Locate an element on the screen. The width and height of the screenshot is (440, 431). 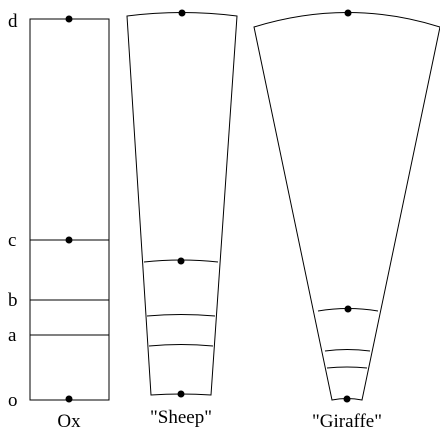
giraffe-dot-bottom is located at coordinates (347, 399).